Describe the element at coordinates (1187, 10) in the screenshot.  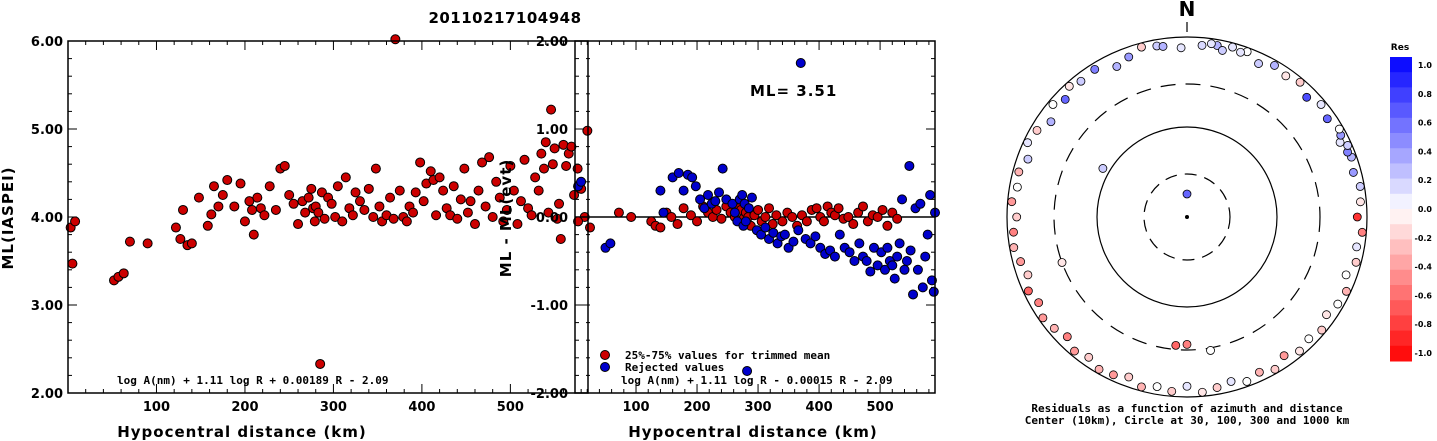
I see `north-label: N` at that location.